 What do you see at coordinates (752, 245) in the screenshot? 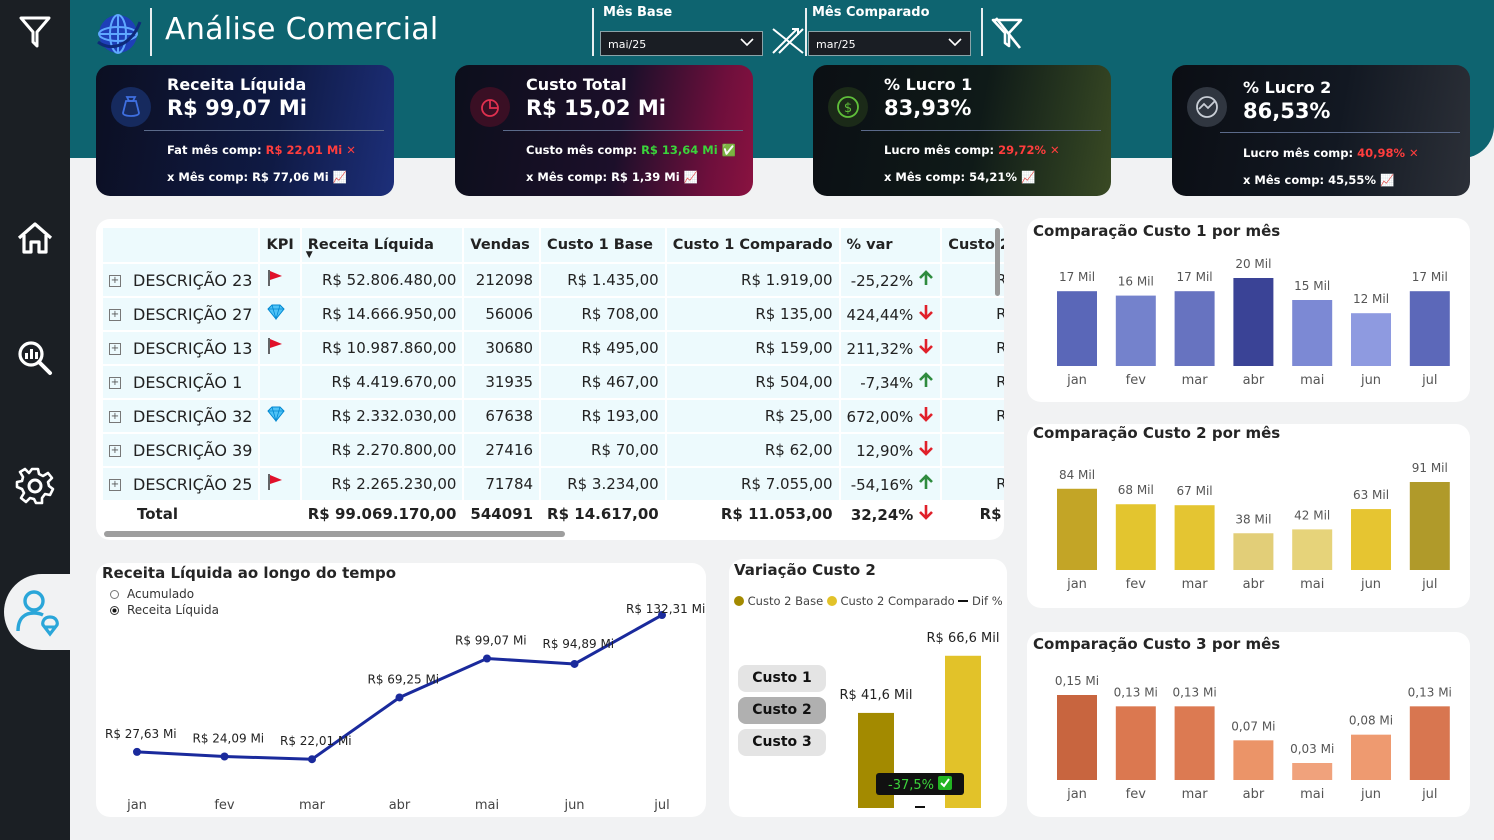
I see `column-header: Custo 1 Comparado` at bounding box center [752, 245].